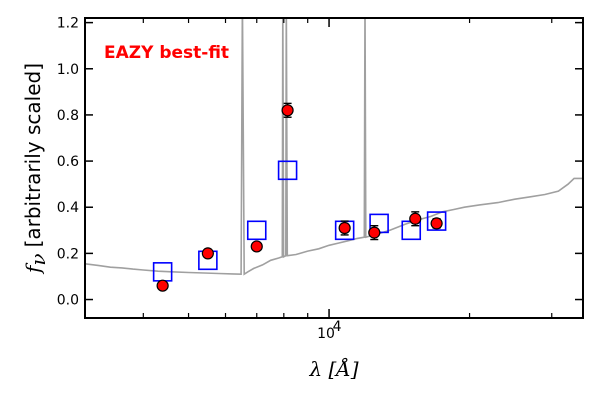 The image size is (600, 400). I want to click on y-axis-label-sub: ν, so click(38, 259).